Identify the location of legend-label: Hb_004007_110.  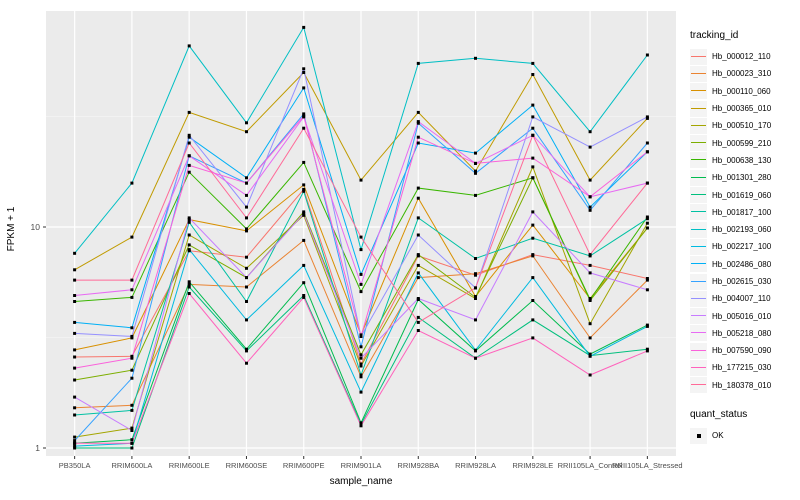
(741, 299).